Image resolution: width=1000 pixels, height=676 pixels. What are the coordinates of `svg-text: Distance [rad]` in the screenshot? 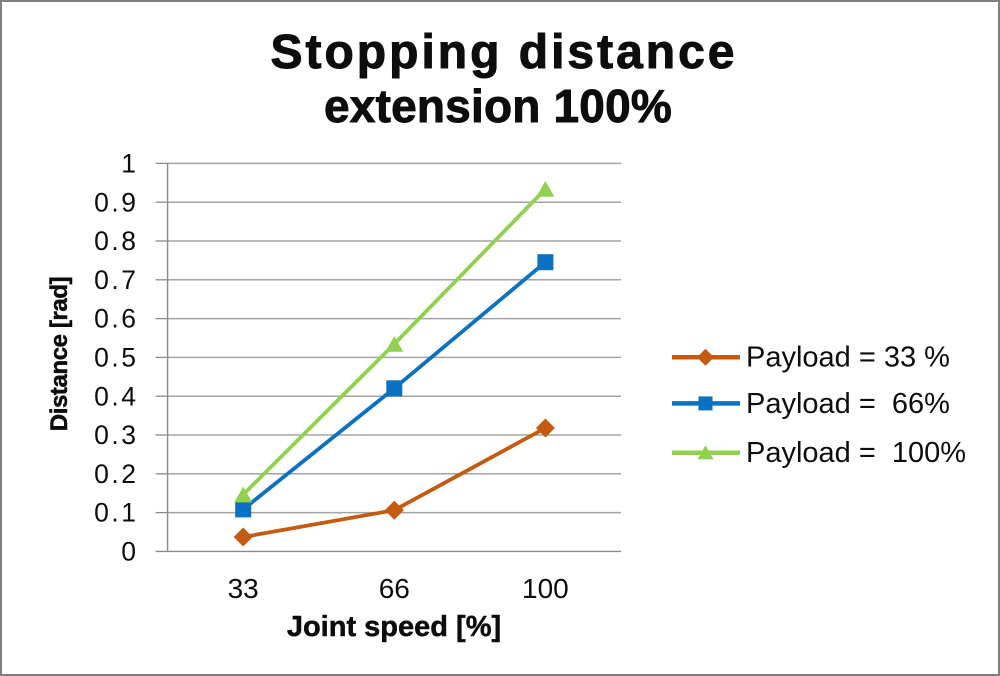 It's located at (59, 354).